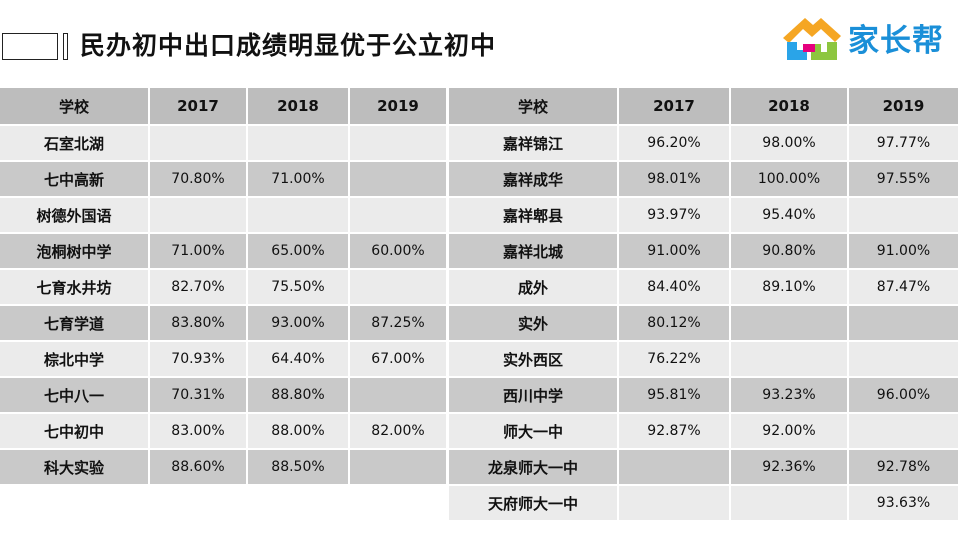  I want to click on column-header: 2019, so click(904, 107).